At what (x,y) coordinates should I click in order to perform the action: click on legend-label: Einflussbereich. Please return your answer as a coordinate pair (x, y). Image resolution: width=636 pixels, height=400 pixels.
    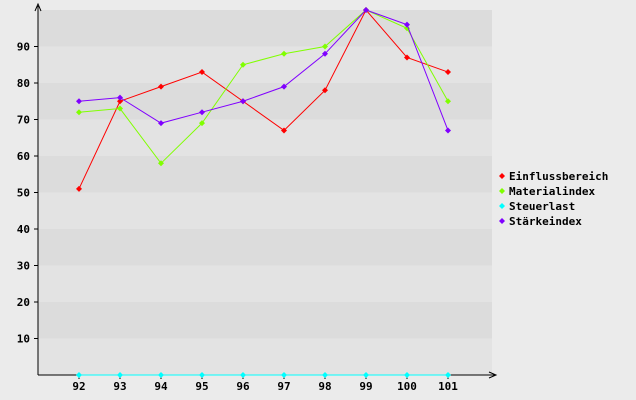
    Looking at the image, I should click on (558, 176).